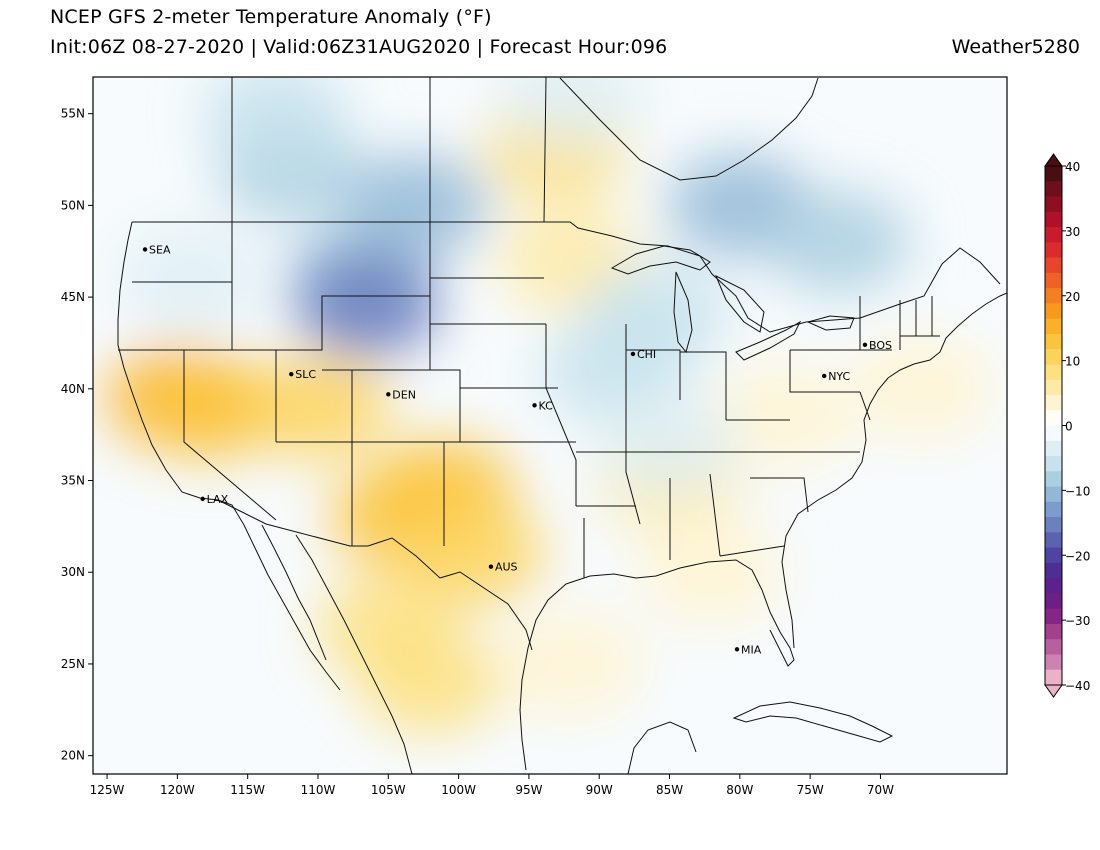 The height and width of the screenshot is (850, 1100). Describe the element at coordinates (389, 150) in the screenshot. I see `canada-province-lines` at that location.